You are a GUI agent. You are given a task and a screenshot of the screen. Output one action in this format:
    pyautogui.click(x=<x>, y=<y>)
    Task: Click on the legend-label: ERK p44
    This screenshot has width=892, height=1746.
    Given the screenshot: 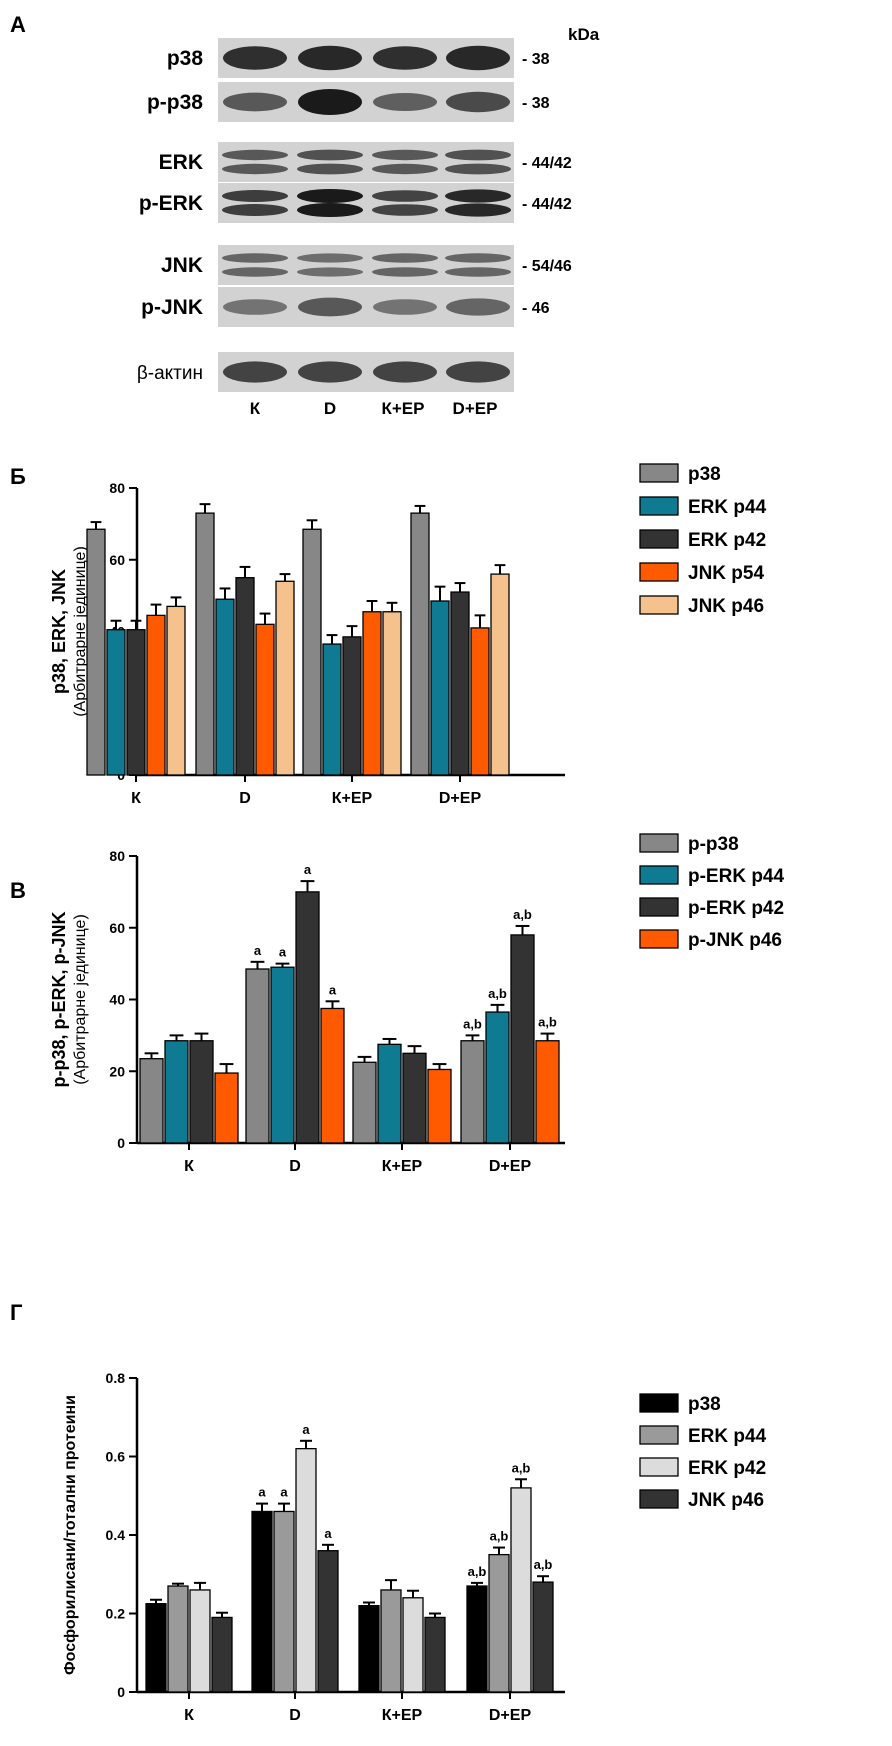 What is the action you would take?
    pyautogui.click(x=727, y=507)
    